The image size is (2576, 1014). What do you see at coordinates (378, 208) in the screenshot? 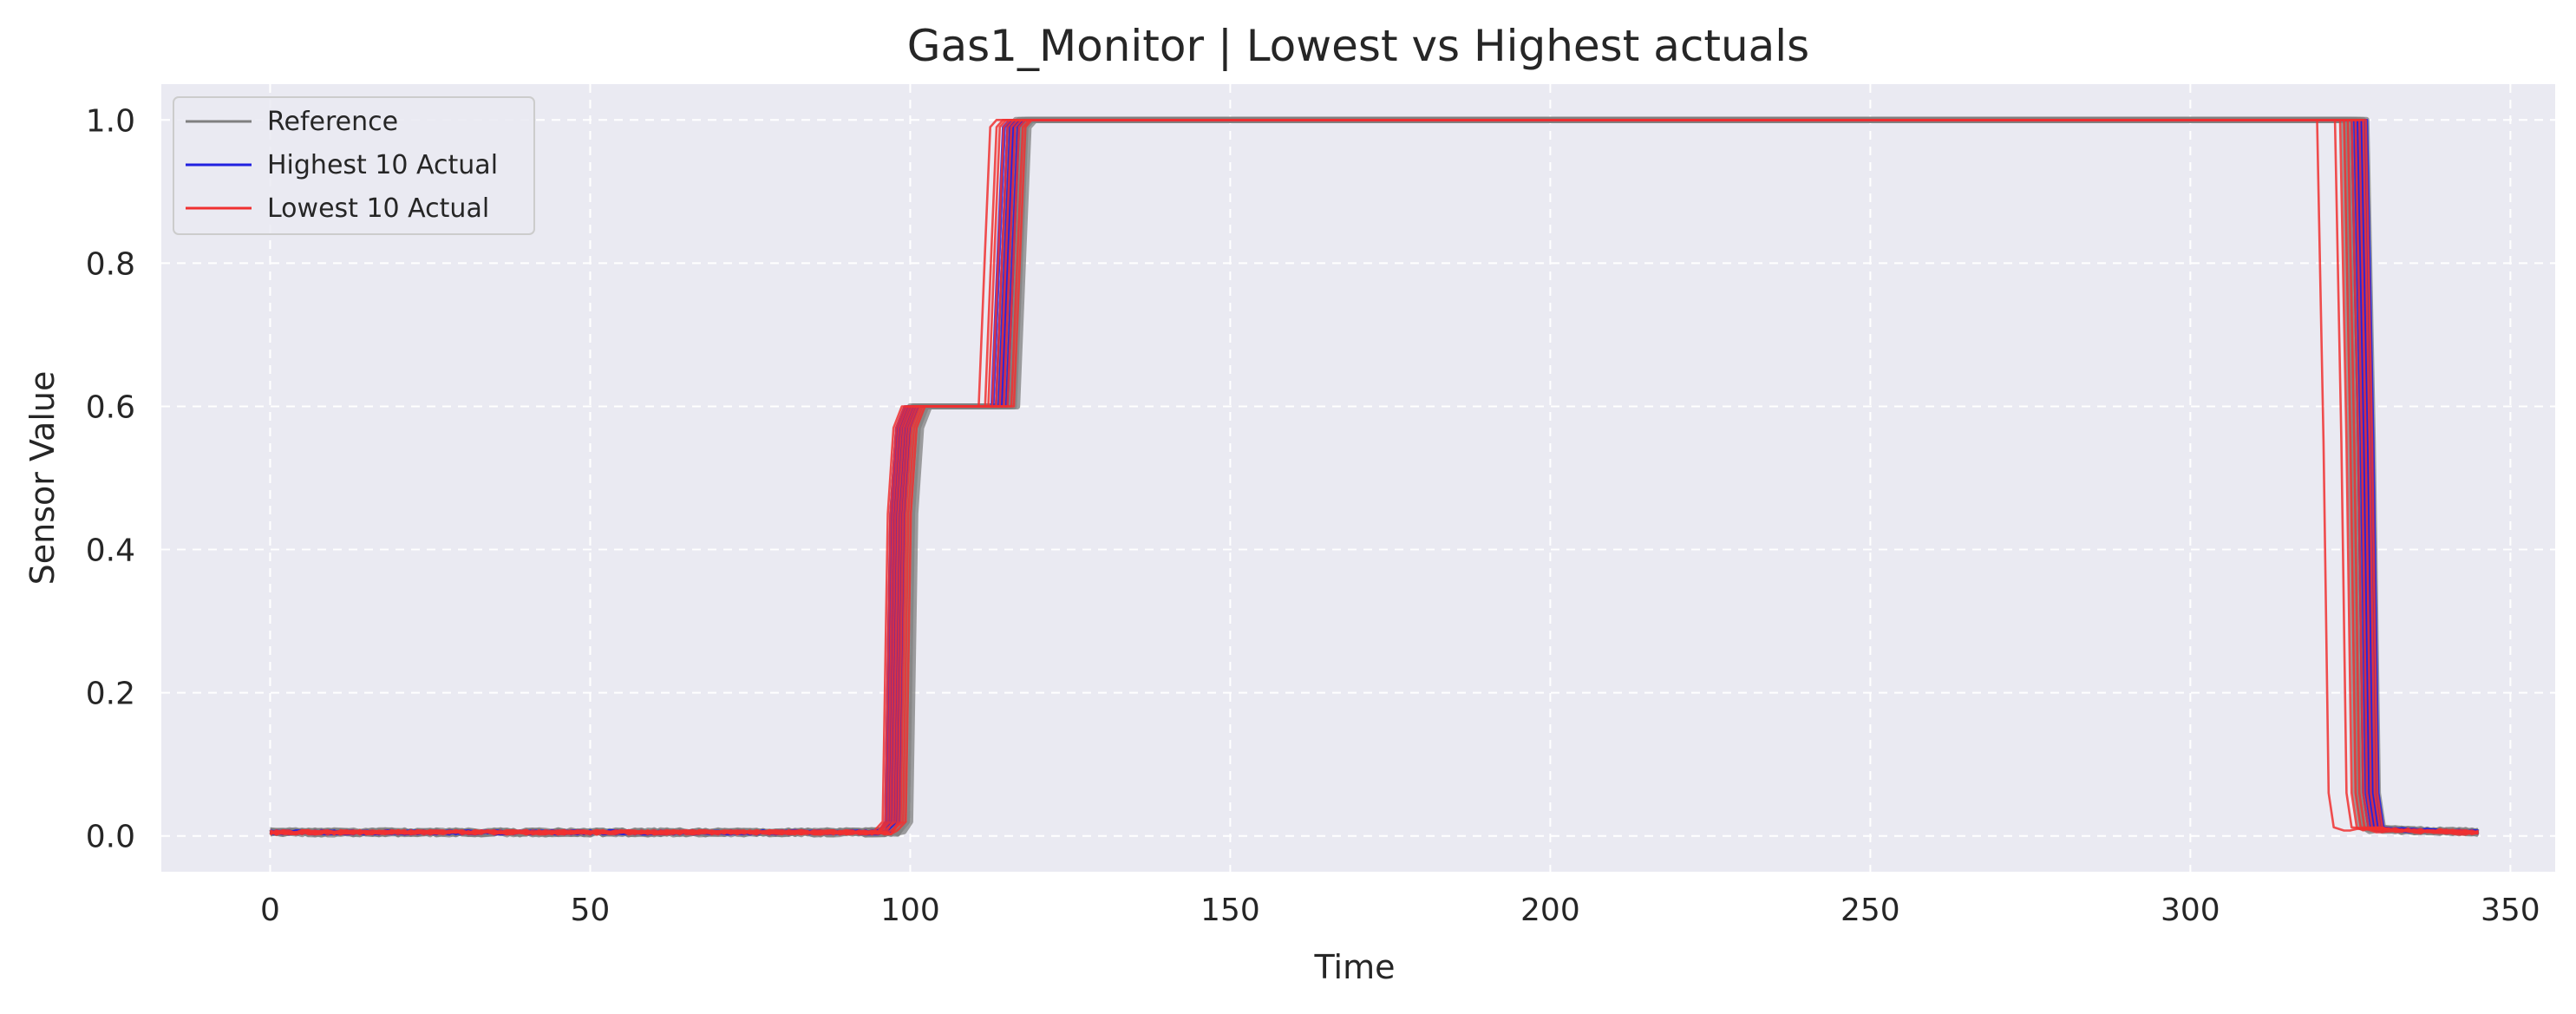
I see `legend-label-lowest: Lowest 10 Actual` at bounding box center [378, 208].